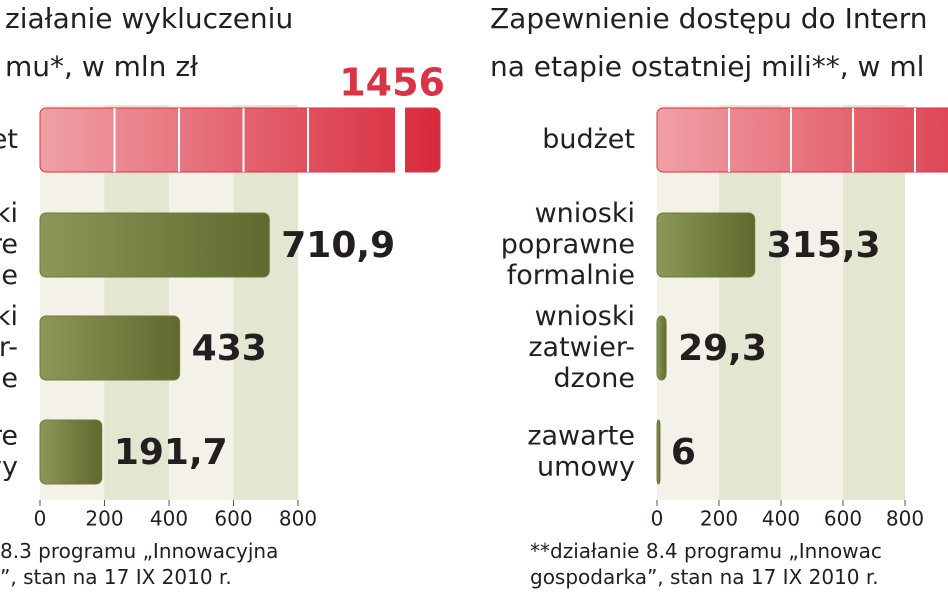 This screenshot has height=593, width=948. What do you see at coordinates (581, 451) in the screenshot?
I see `category-label: zawarte umowy` at bounding box center [581, 451].